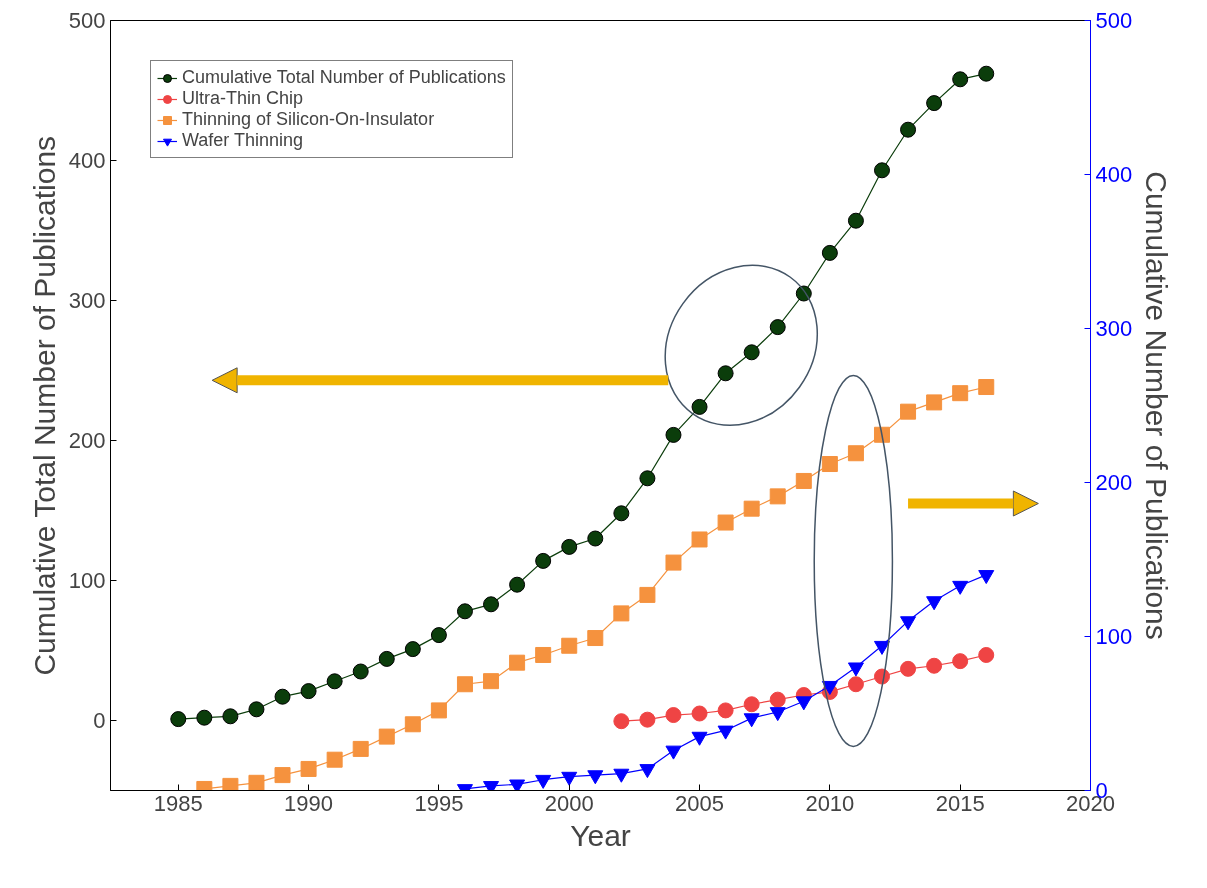  What do you see at coordinates (308, 119) in the screenshot?
I see `legend-label: Thinning of Silicon-On-Insulator` at bounding box center [308, 119].